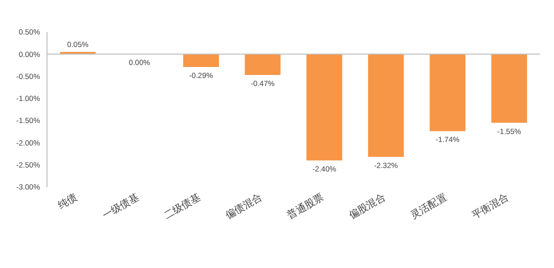 This screenshot has width=554, height=268. What do you see at coordinates (367, 206) in the screenshot?
I see `x-tick-label: 偏股混合` at bounding box center [367, 206].